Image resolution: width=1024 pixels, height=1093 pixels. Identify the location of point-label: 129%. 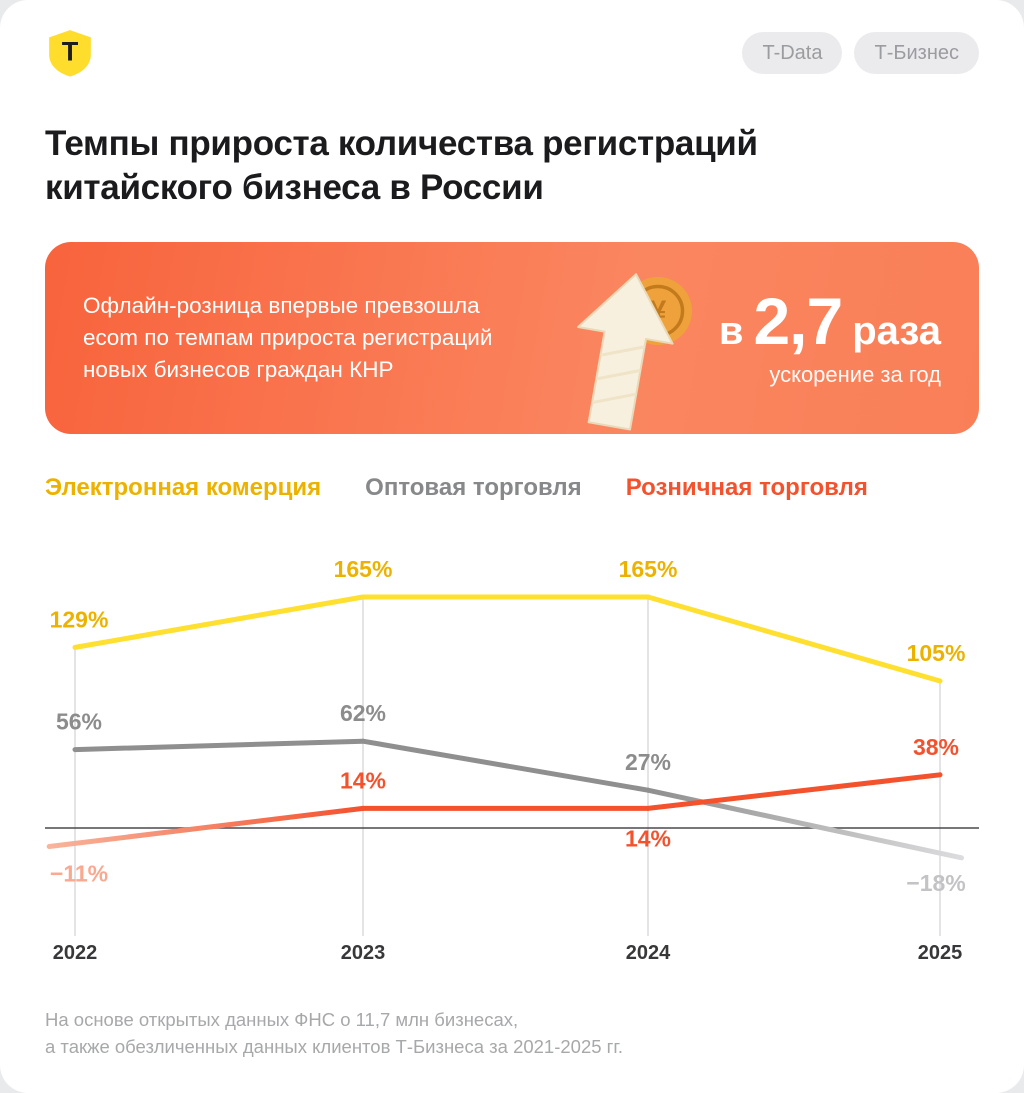
(79, 619).